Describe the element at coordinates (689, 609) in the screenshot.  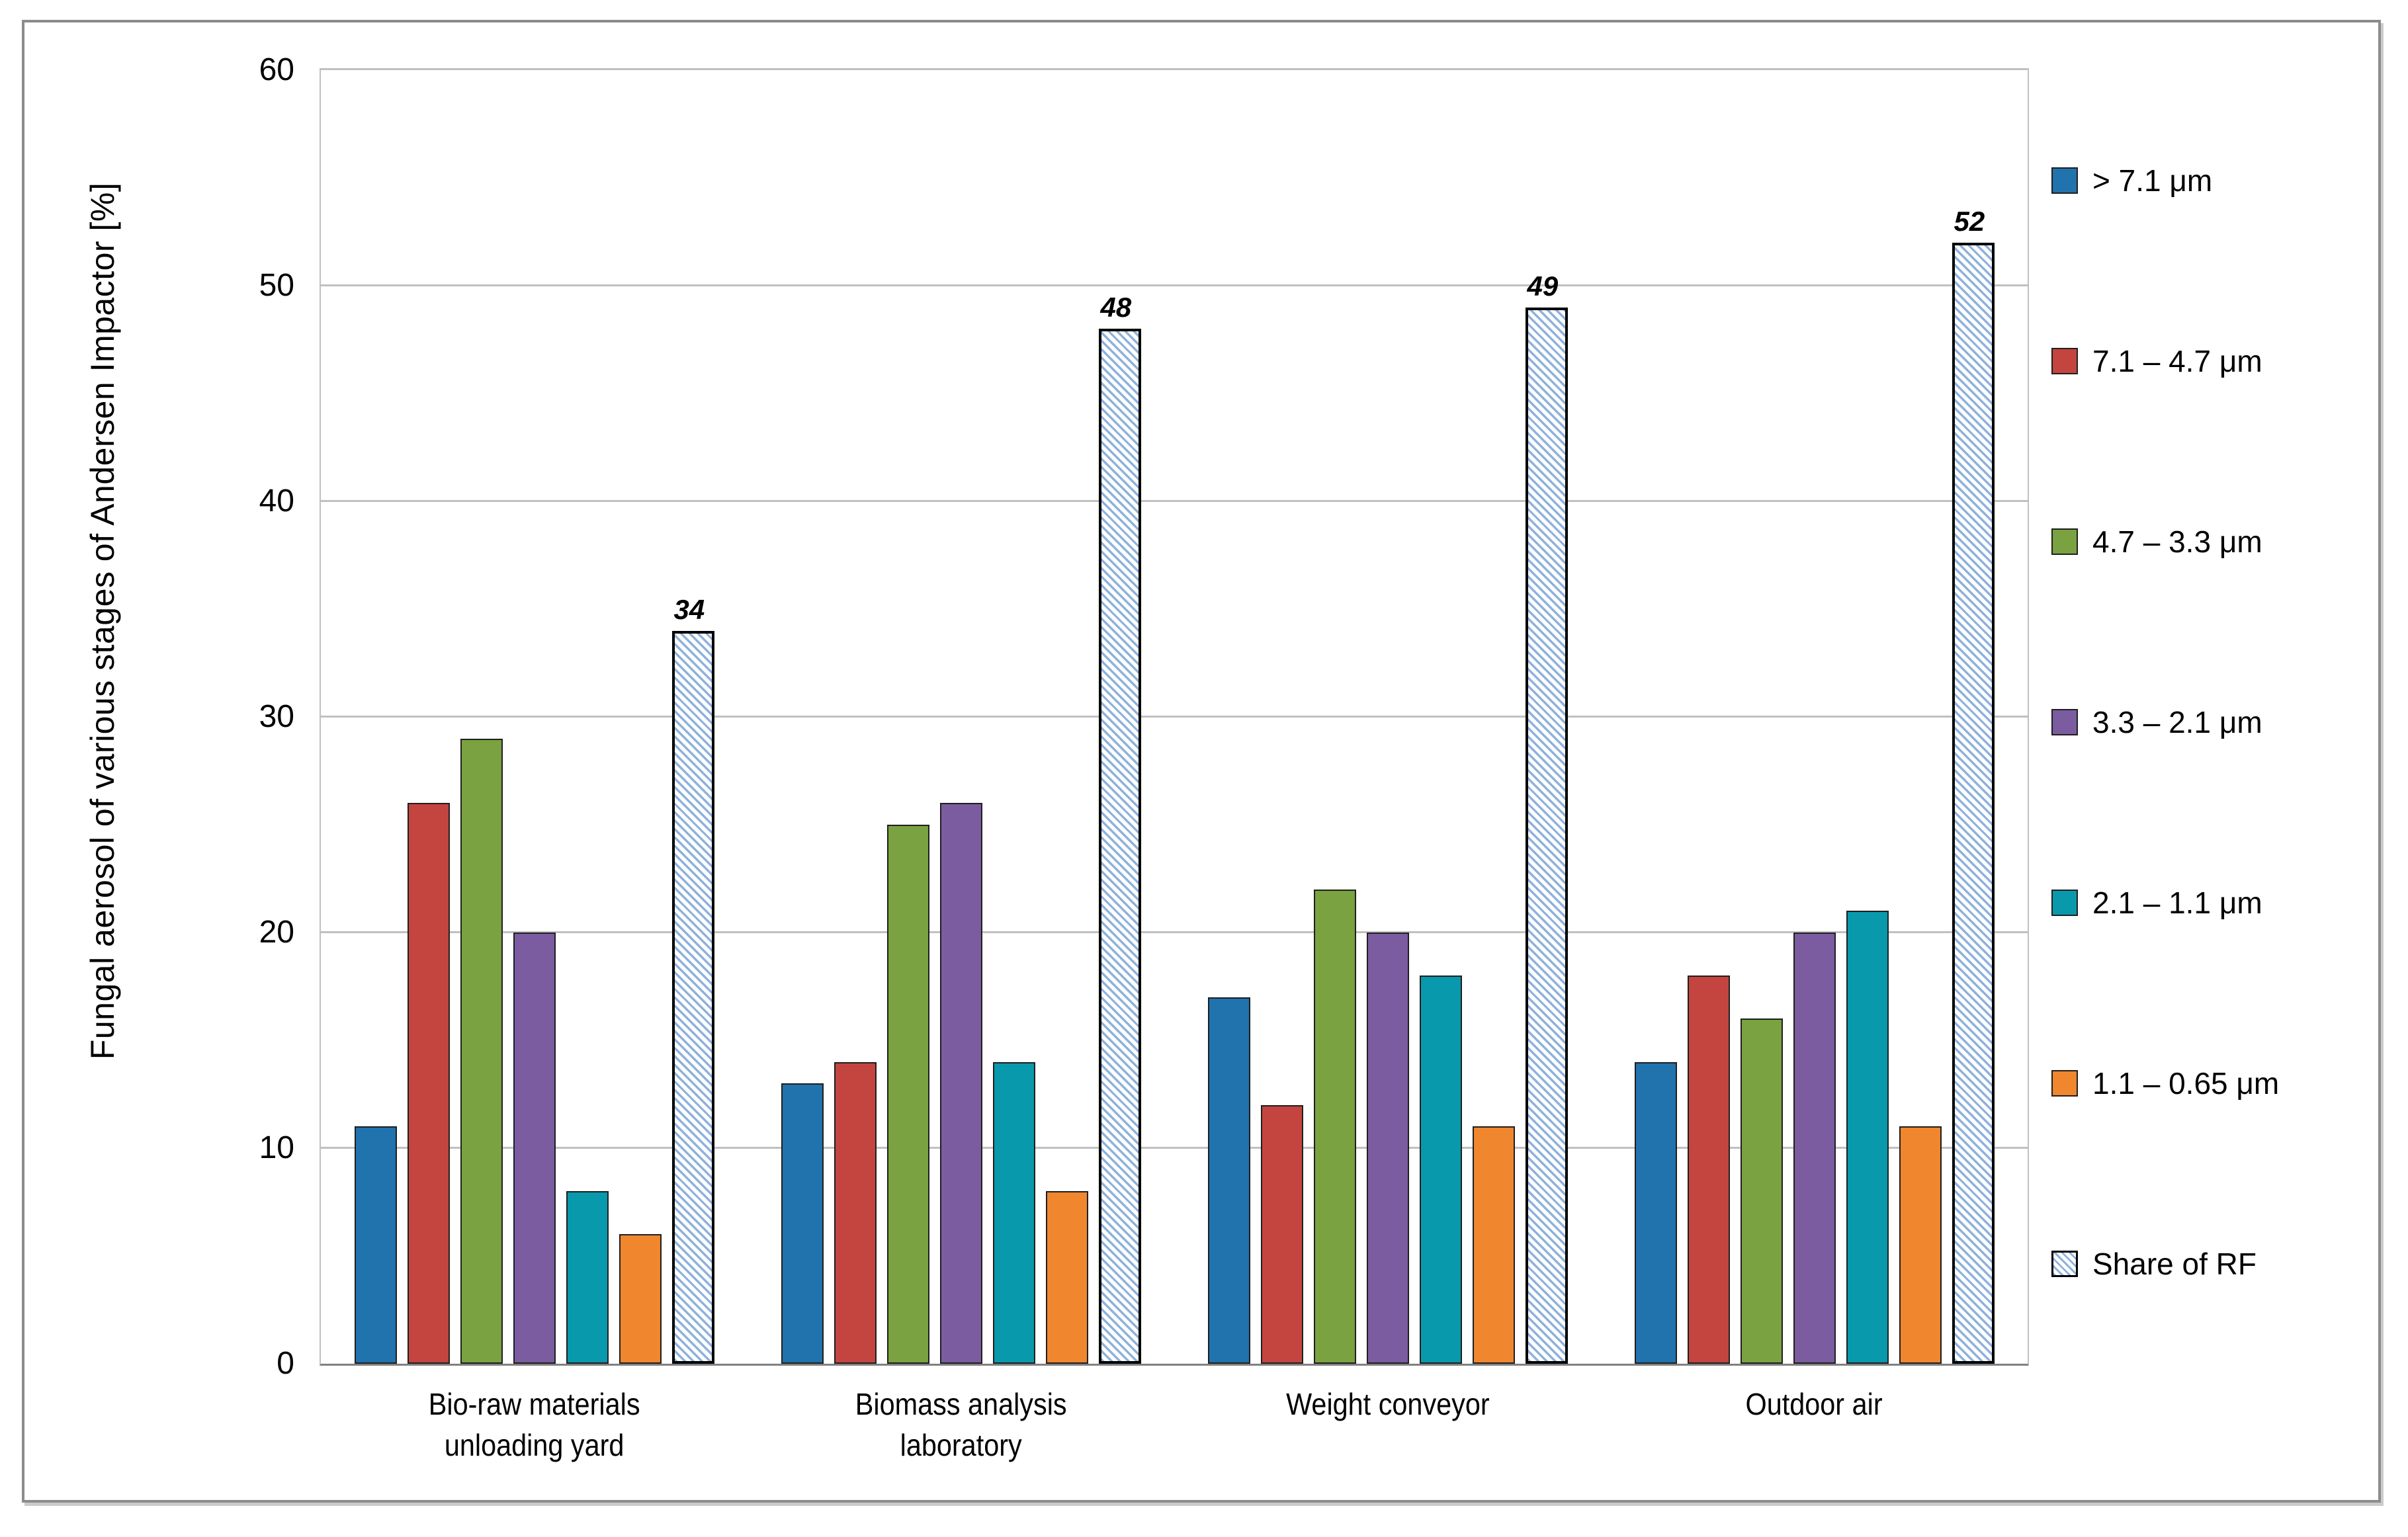
I see `bar-value-label: 34` at that location.